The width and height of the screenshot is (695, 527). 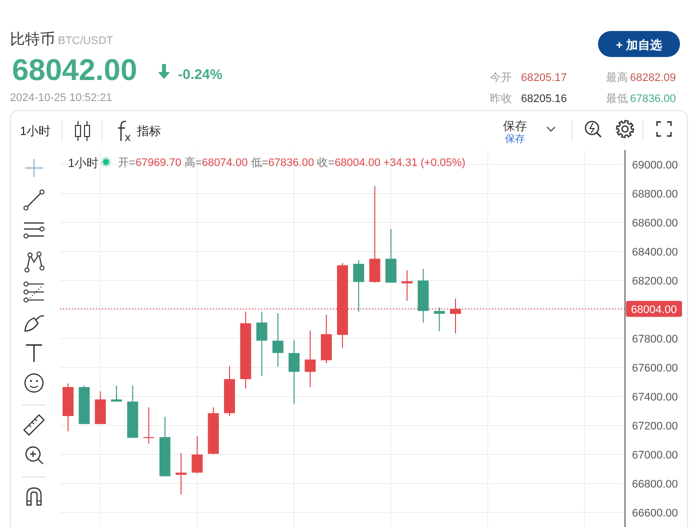 What do you see at coordinates (617, 99) in the screenshot?
I see `text: 最低` at bounding box center [617, 99].